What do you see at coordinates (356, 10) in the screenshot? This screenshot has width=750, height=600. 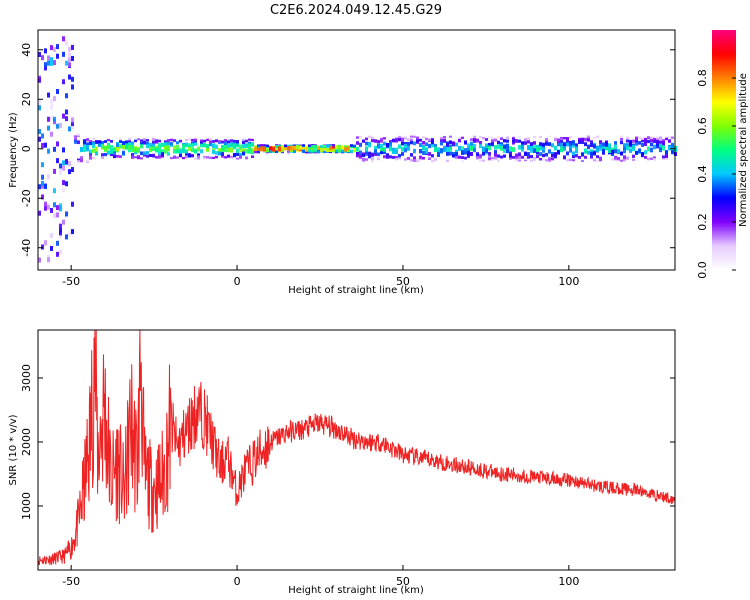 I see `figure-title: C2E6.2024.049.12.45.G29` at bounding box center [356, 10].